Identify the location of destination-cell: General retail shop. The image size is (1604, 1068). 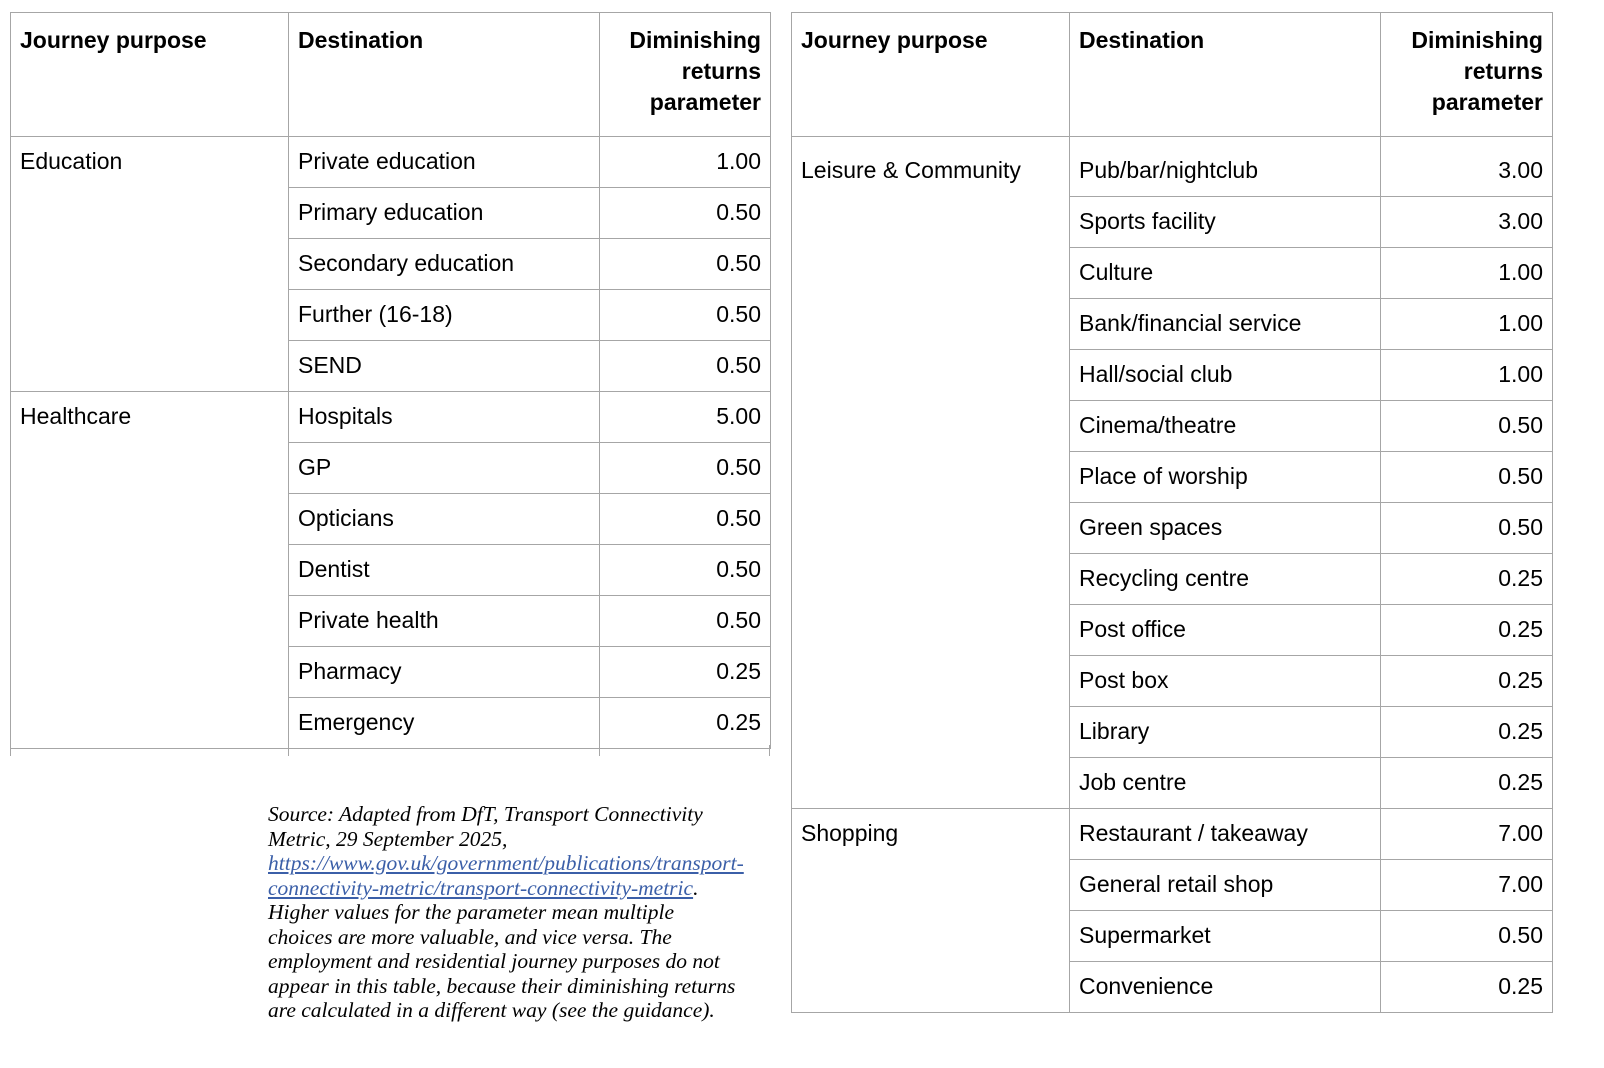
(1225, 885).